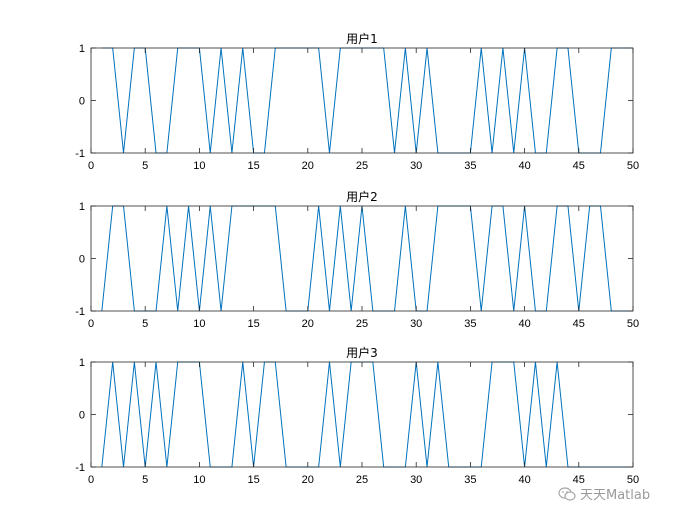  What do you see at coordinates (362, 352) in the screenshot?
I see `plot-title: 用户3` at bounding box center [362, 352].